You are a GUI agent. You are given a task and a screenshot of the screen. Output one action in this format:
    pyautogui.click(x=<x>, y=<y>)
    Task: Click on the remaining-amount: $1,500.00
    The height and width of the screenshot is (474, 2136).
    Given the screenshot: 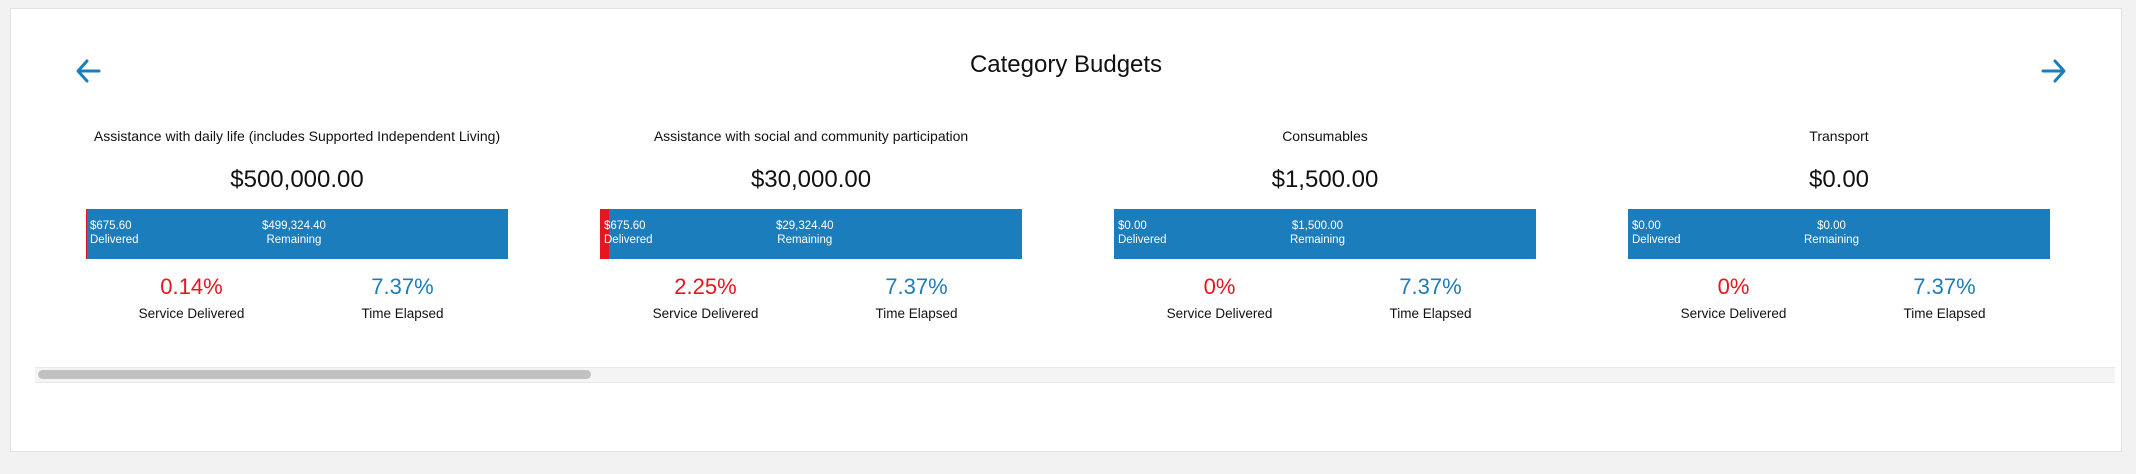 What is the action you would take?
    pyautogui.click(x=1317, y=226)
    